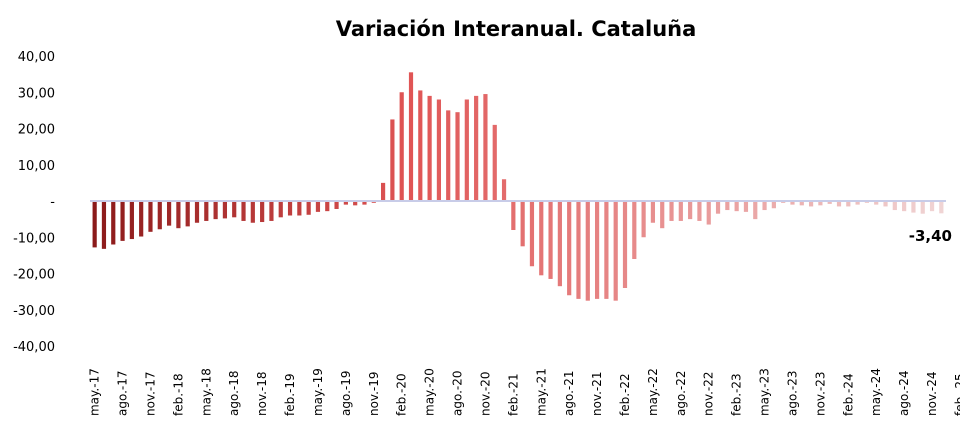 This screenshot has height=430, width=960. I want to click on chart-title: Variación Interanual. Cataluña, so click(516, 29).